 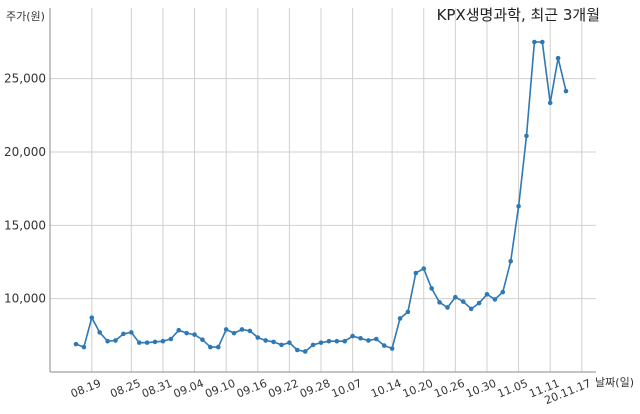 I want to click on x-tick-label: 09.28, so click(x=315, y=389).